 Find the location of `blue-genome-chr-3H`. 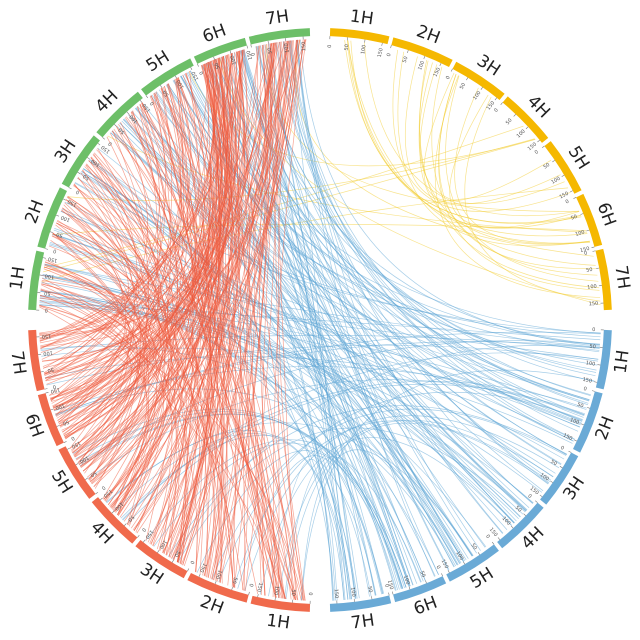

blue-genome-chr-3H is located at coordinates (559, 478).